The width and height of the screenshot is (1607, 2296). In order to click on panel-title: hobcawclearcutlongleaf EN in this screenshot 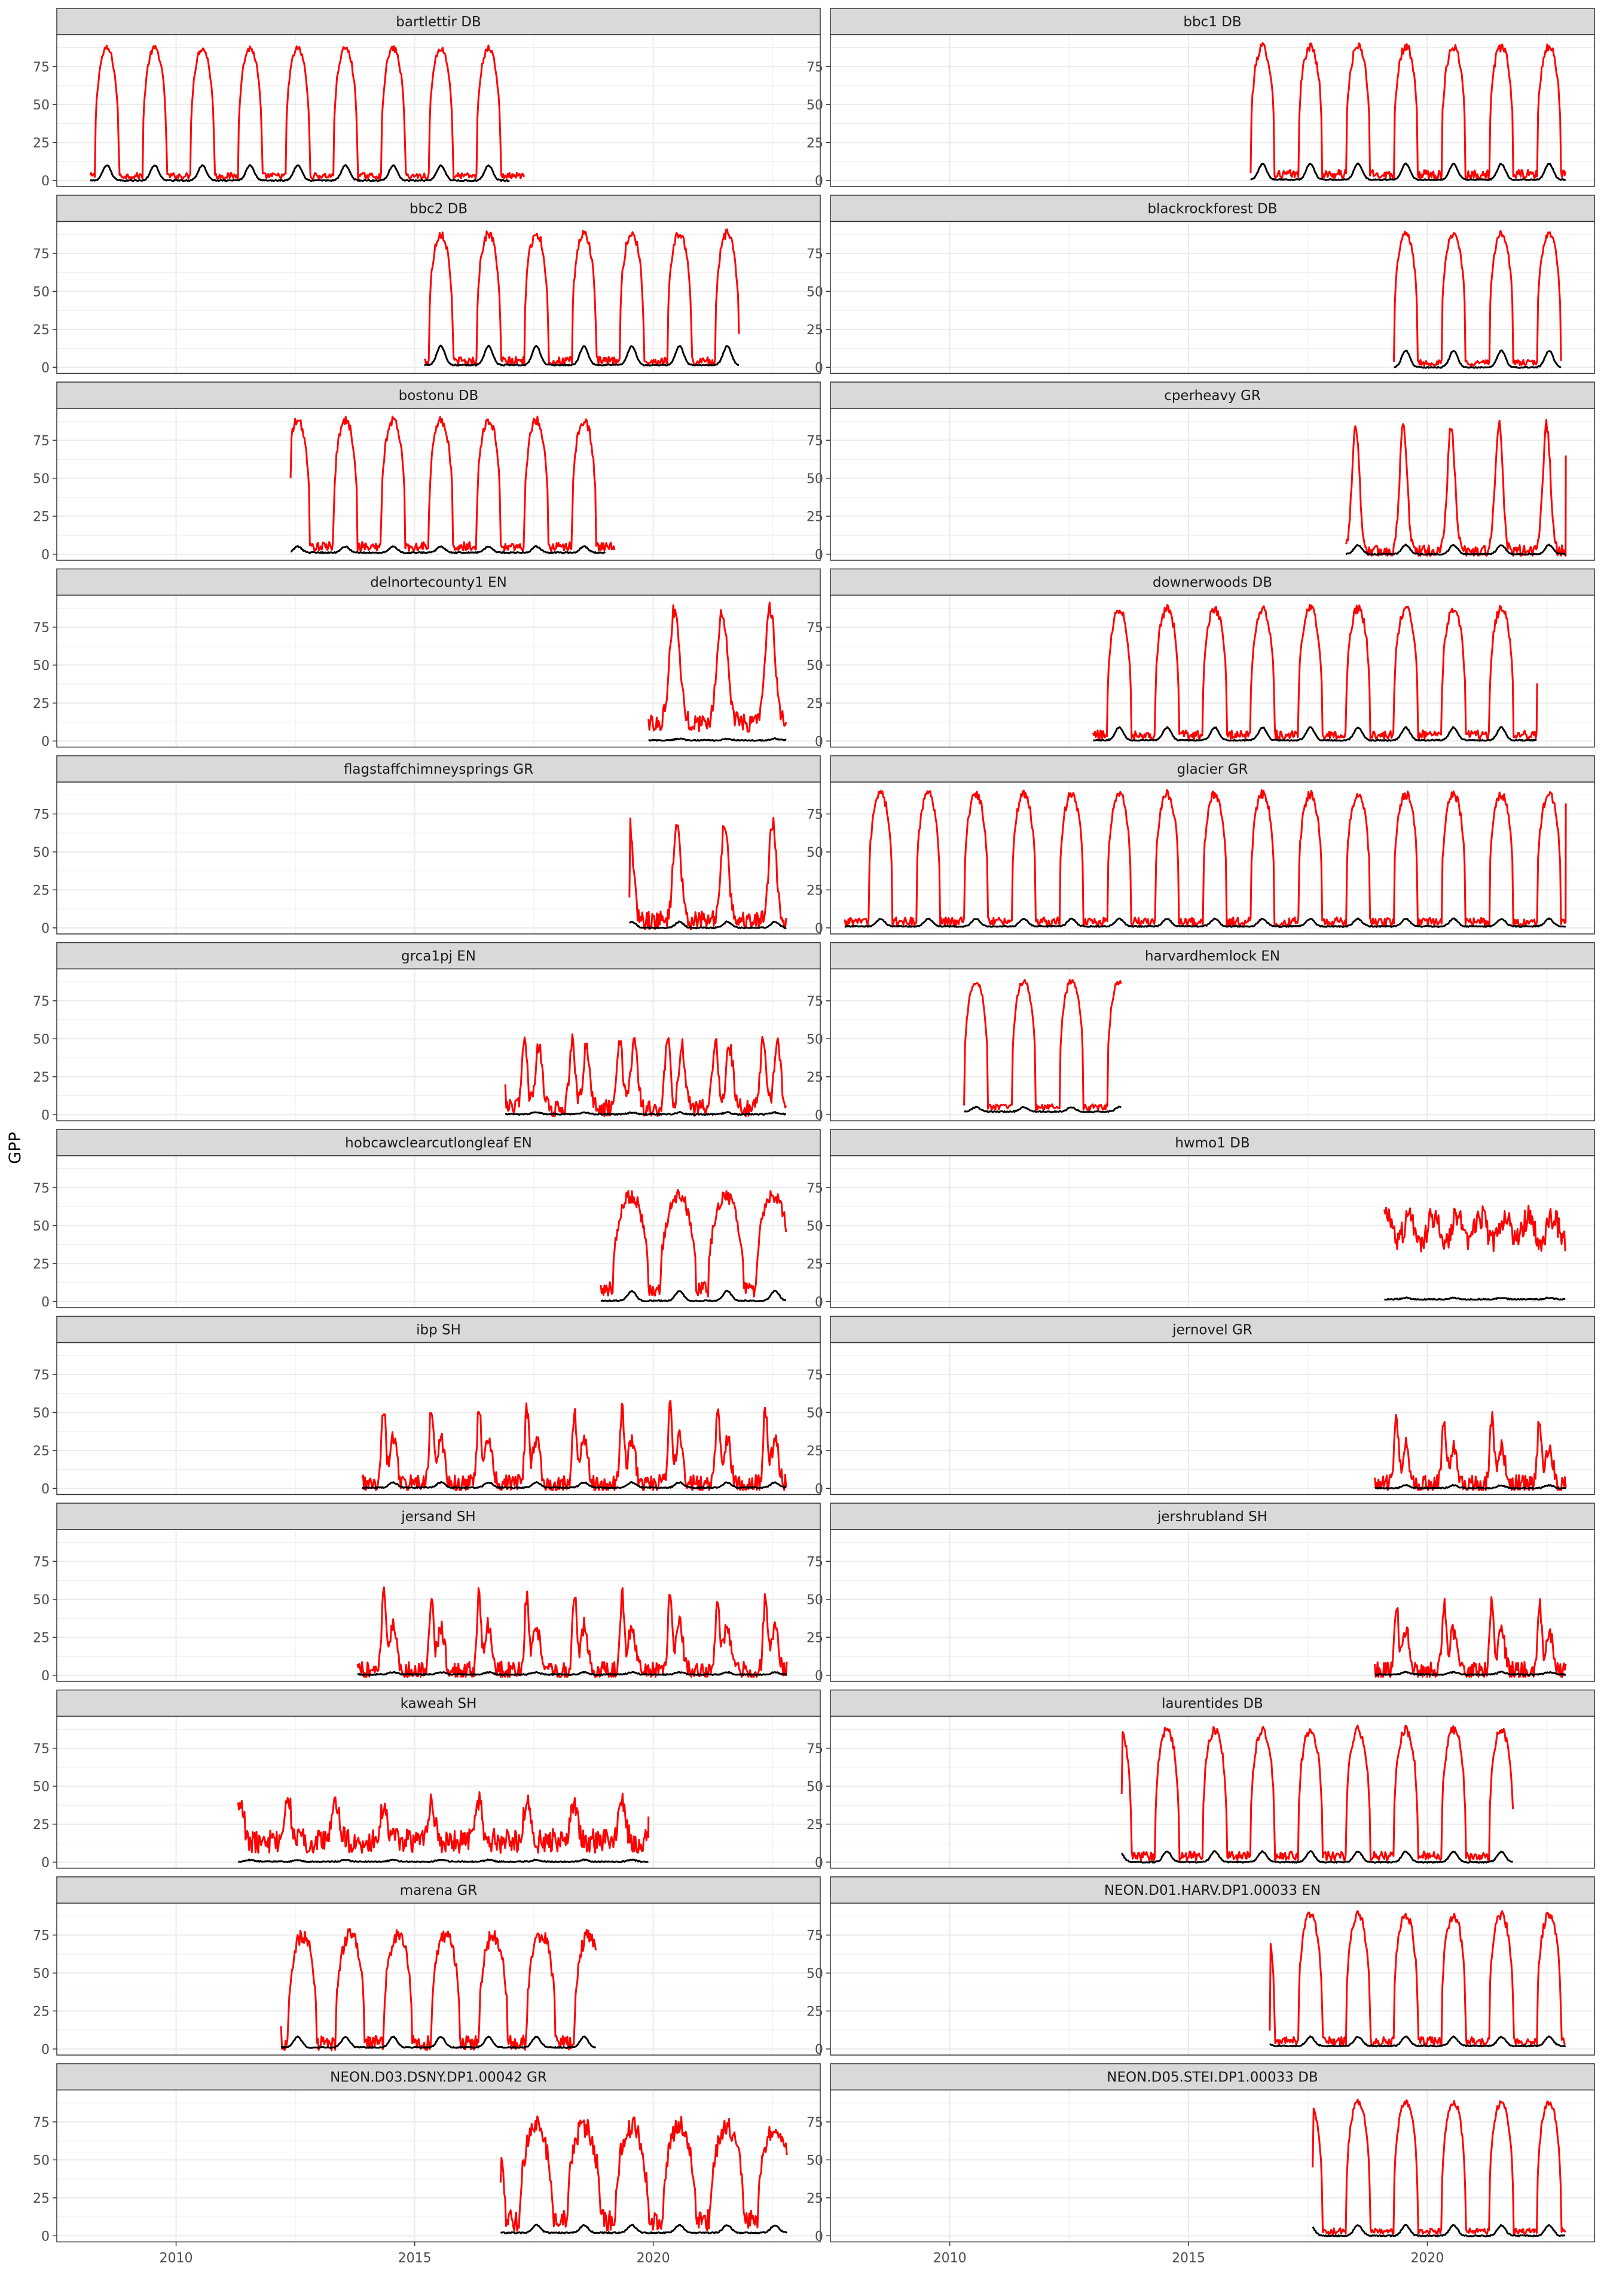, I will do `click(438, 1143)`.